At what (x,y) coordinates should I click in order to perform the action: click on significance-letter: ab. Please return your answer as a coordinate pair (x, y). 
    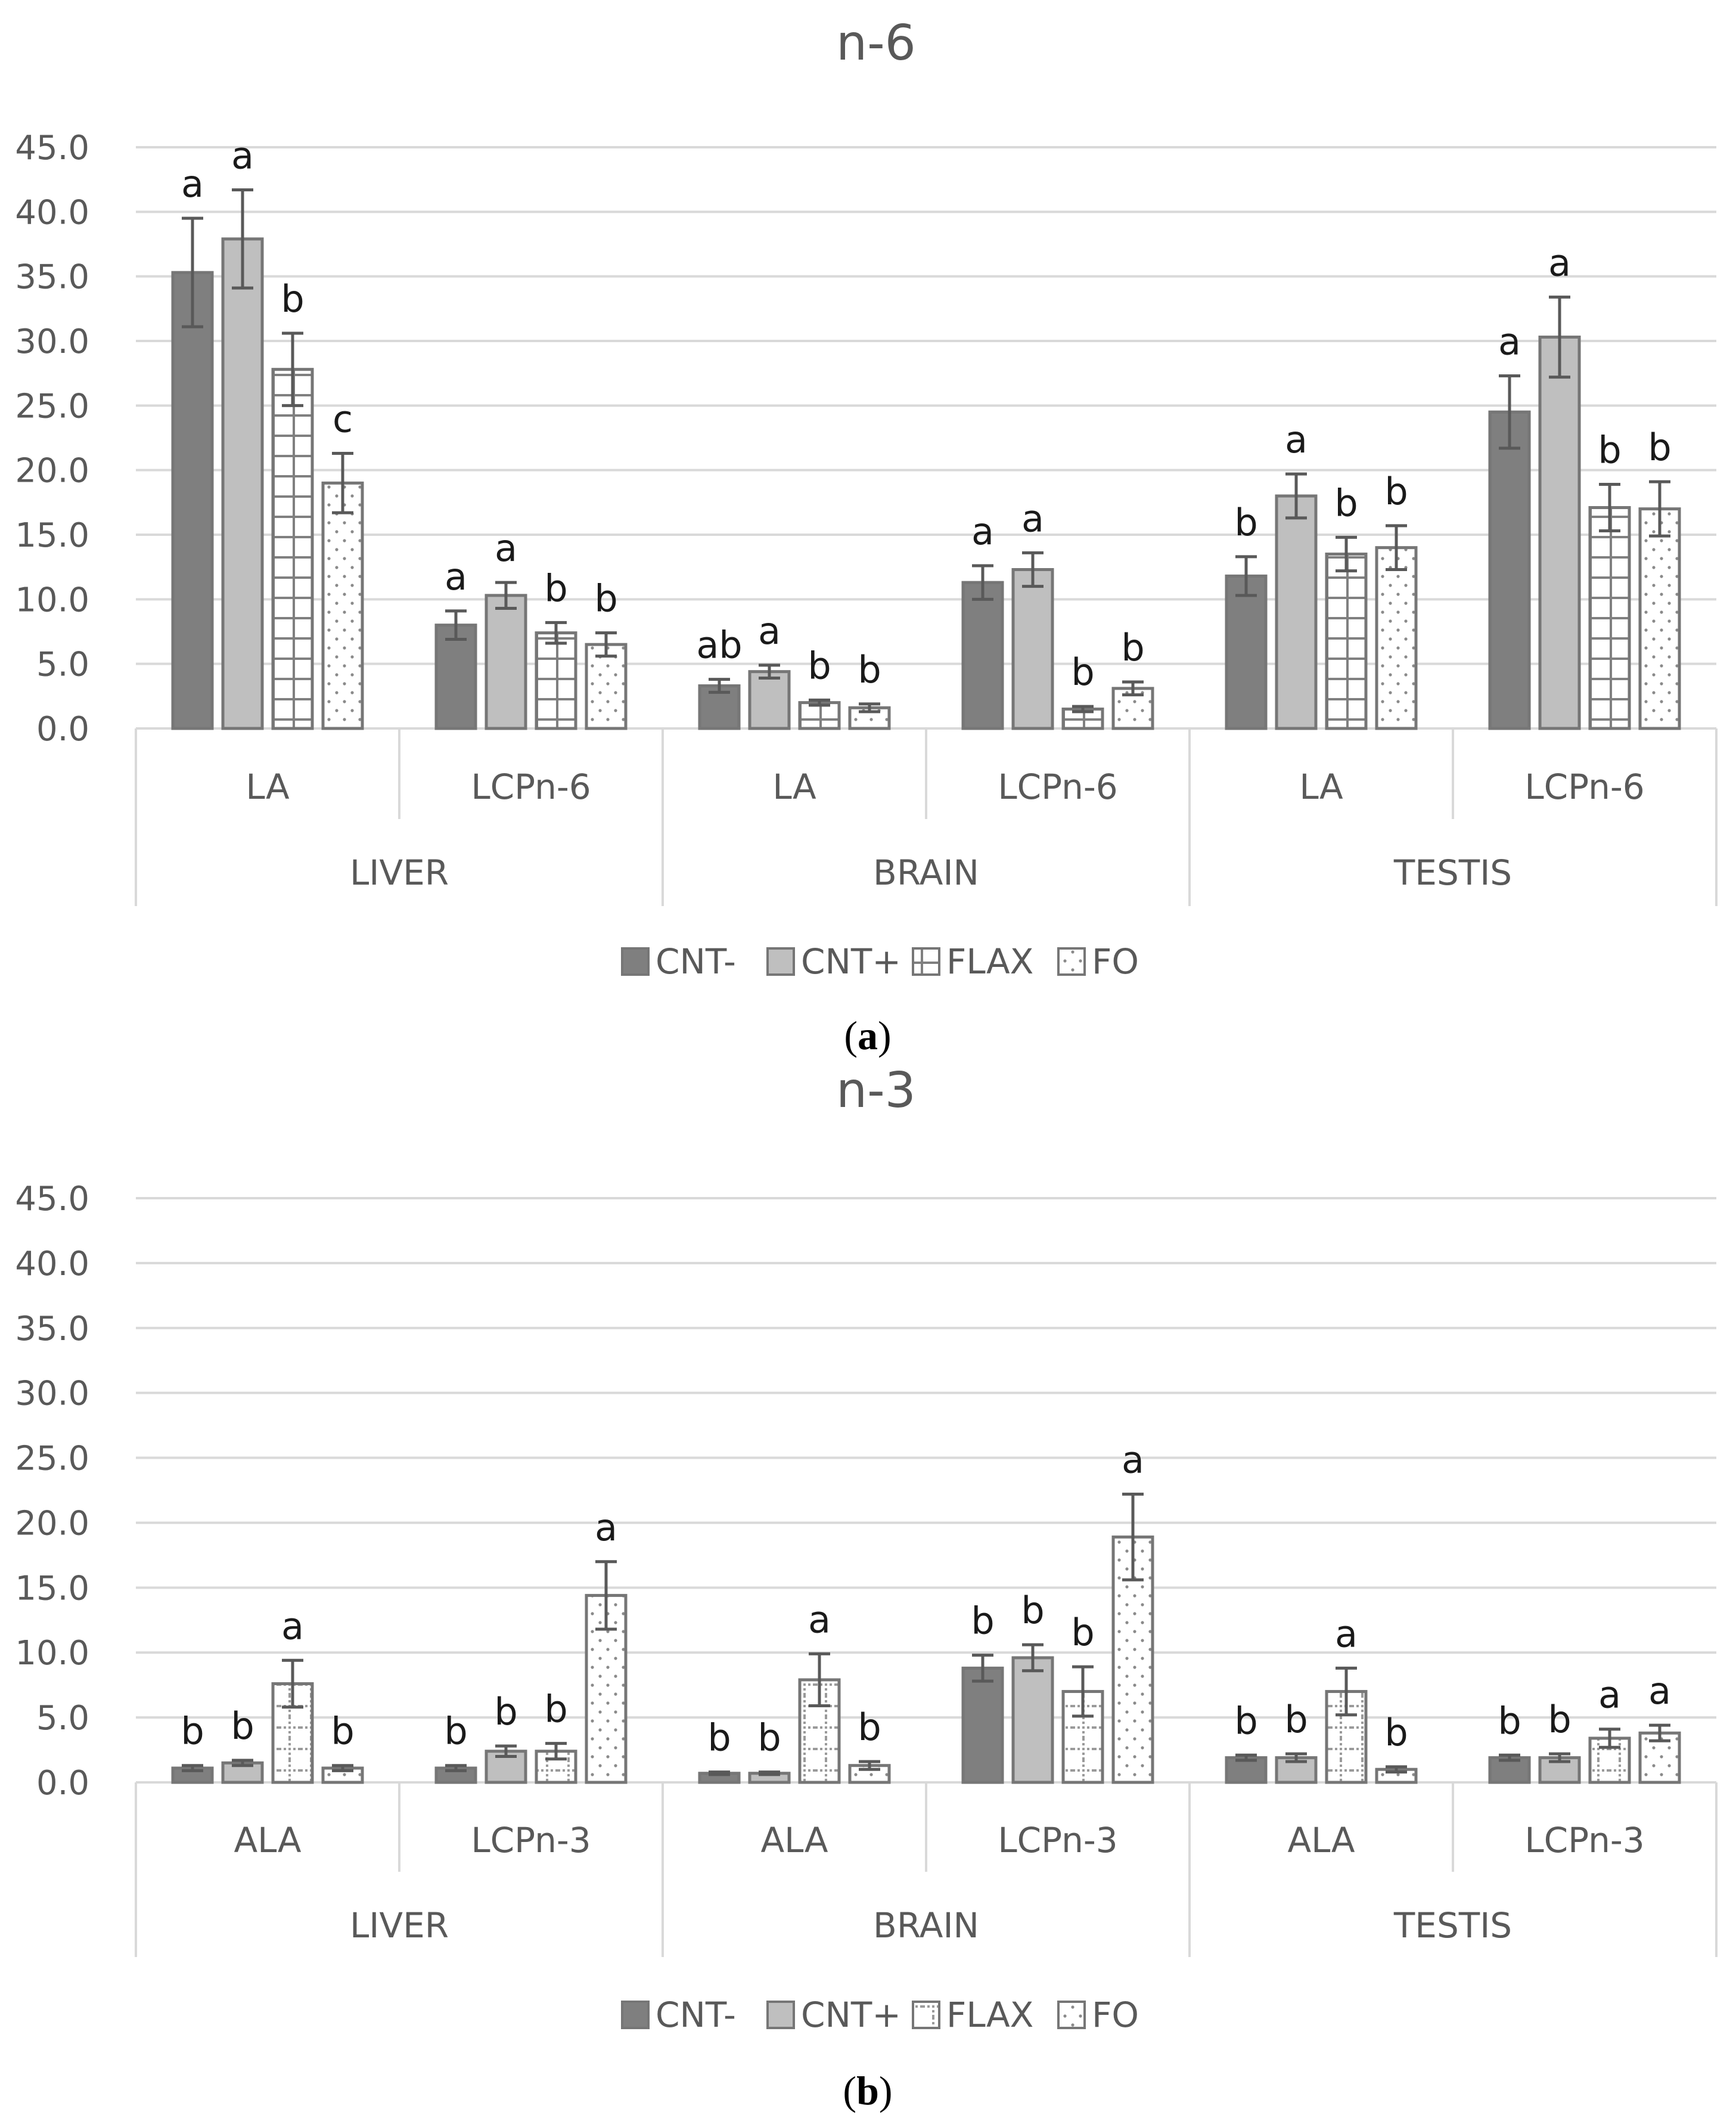
    Looking at the image, I should click on (719, 645).